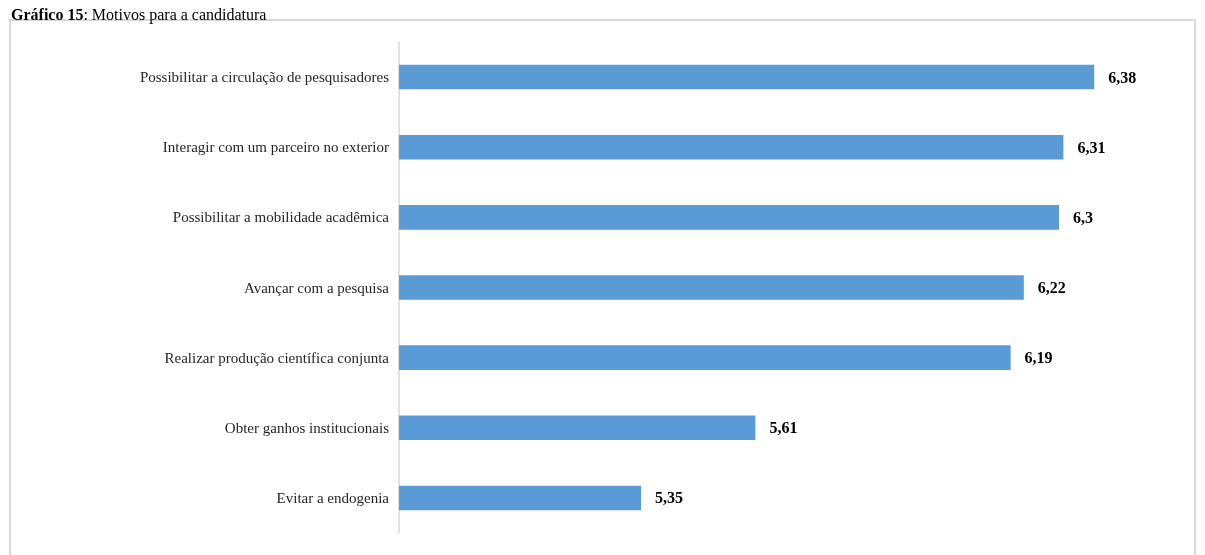  I want to click on text: Gráfico 15: Motivos para a candidatura, so click(139, 14).